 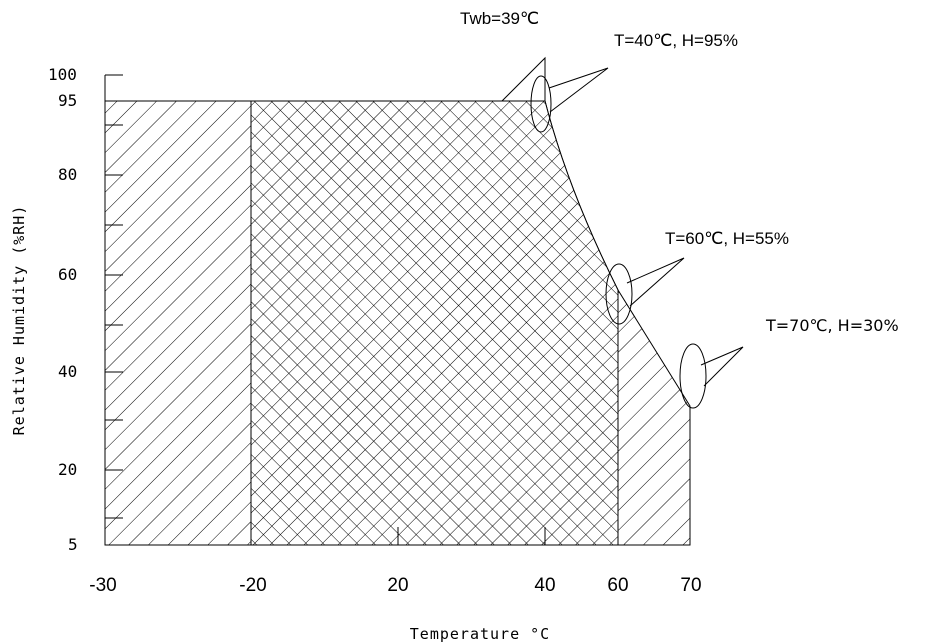 I want to click on twb-leader-line, so click(x=523, y=79).